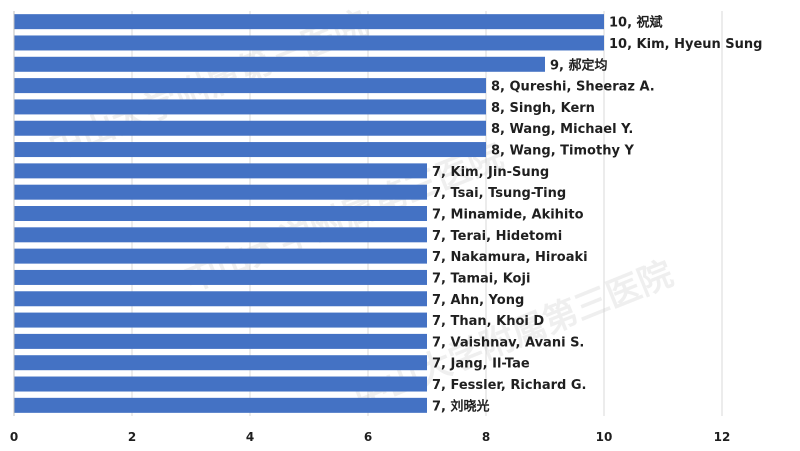  Describe the element at coordinates (562, 129) in the screenshot. I see `bar-data-label: 8, Wang, Michael Y.` at that location.